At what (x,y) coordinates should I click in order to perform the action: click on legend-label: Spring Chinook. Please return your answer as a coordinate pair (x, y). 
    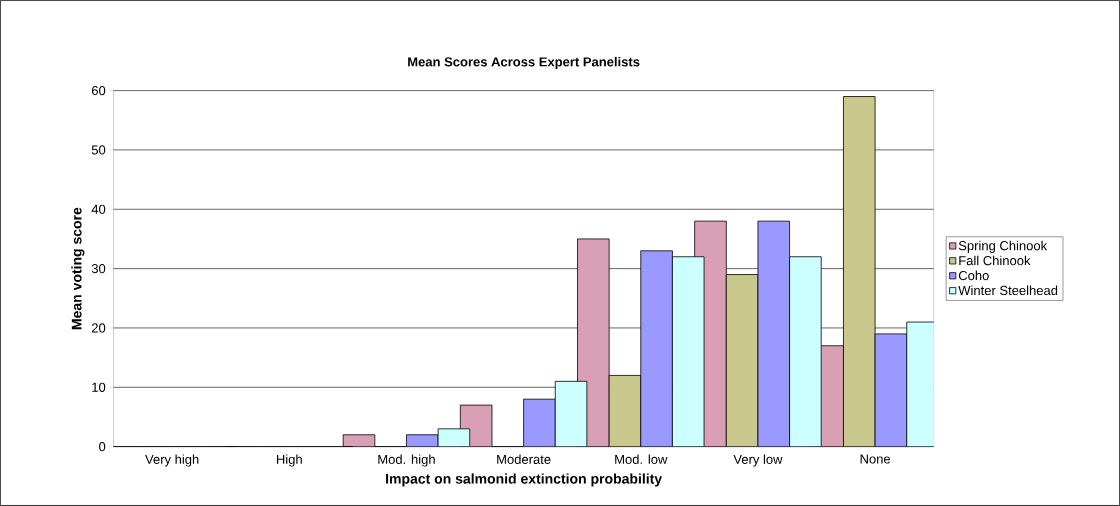
    Looking at the image, I should click on (1003, 246).